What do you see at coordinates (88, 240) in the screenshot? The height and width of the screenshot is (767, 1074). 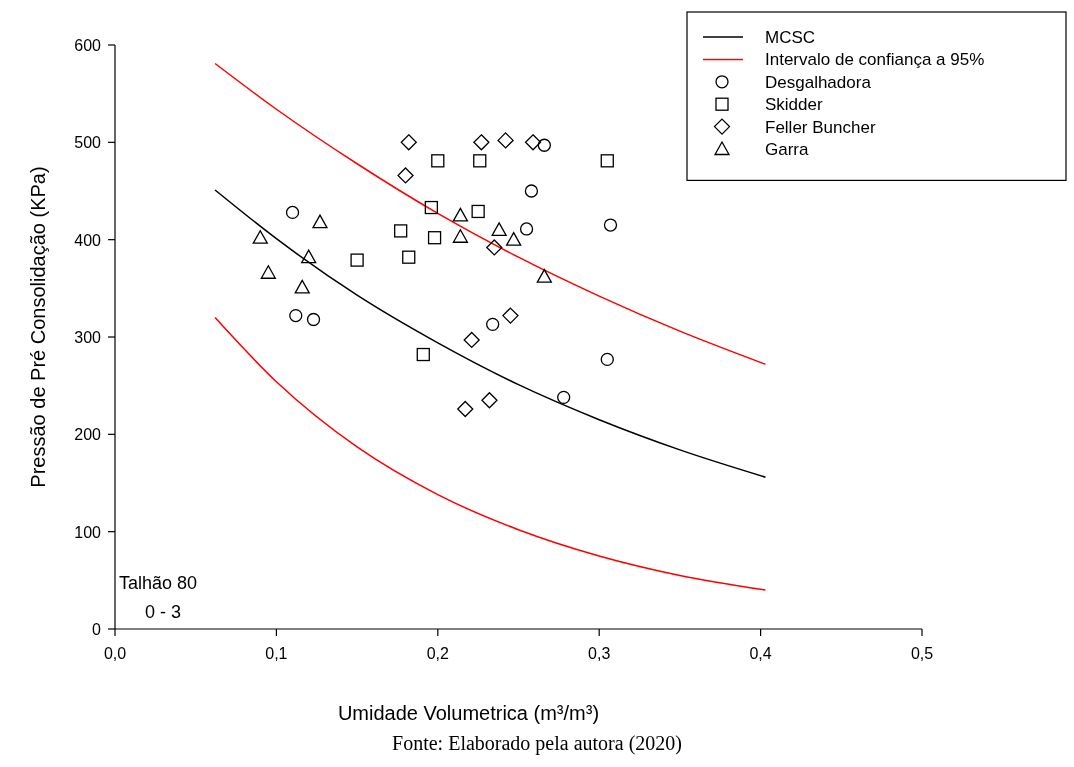 I see `y-tick-label: 400` at bounding box center [88, 240].